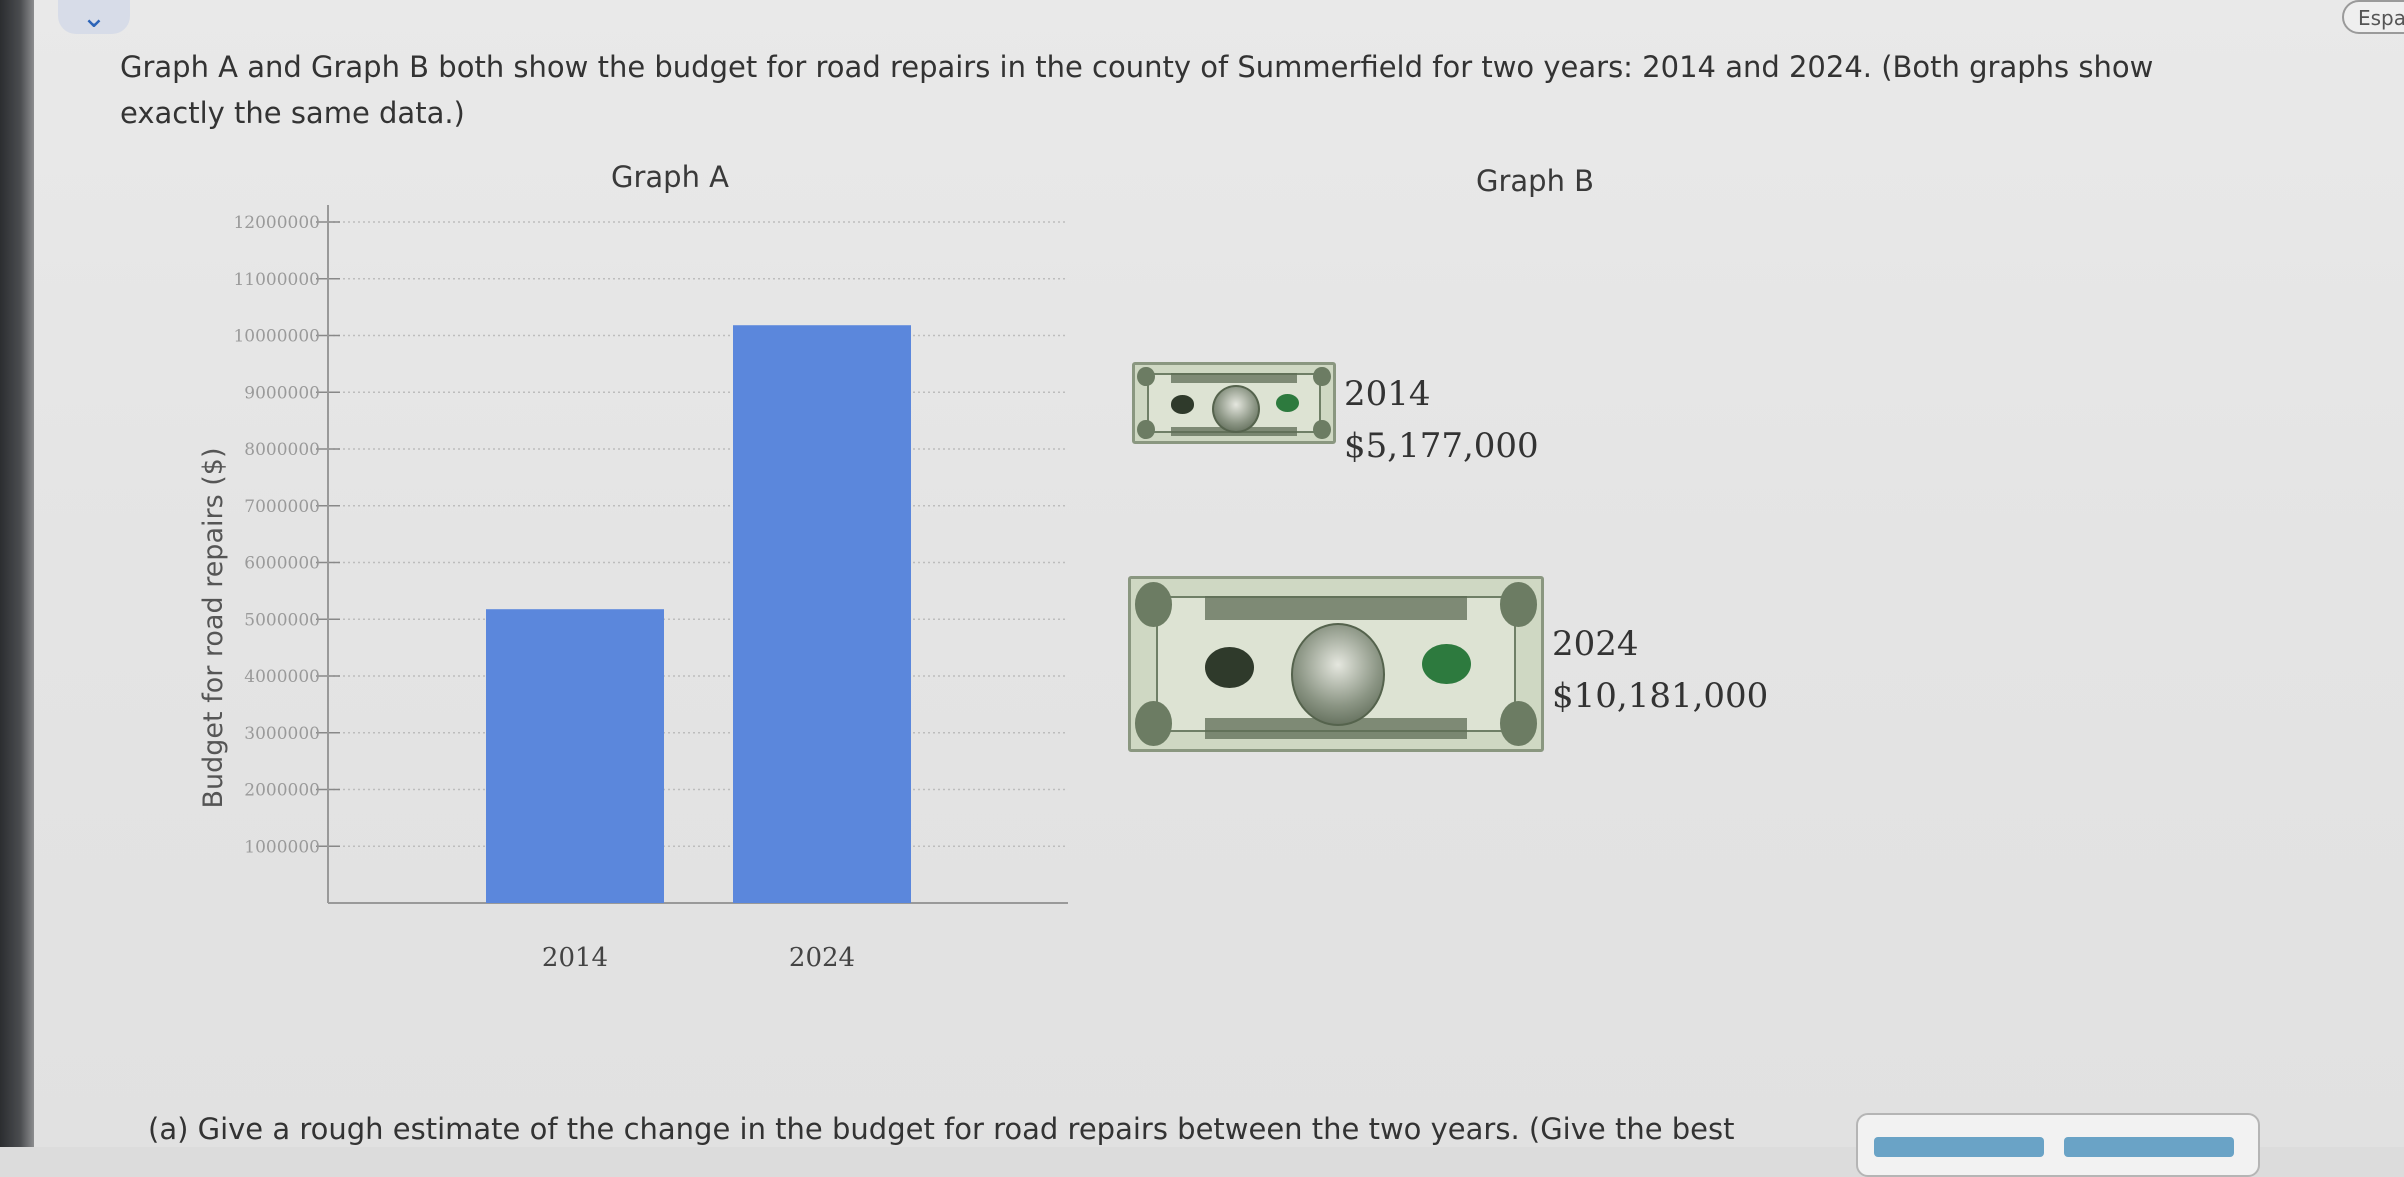  I want to click on y-tick-label: 10000000, so click(276, 337).